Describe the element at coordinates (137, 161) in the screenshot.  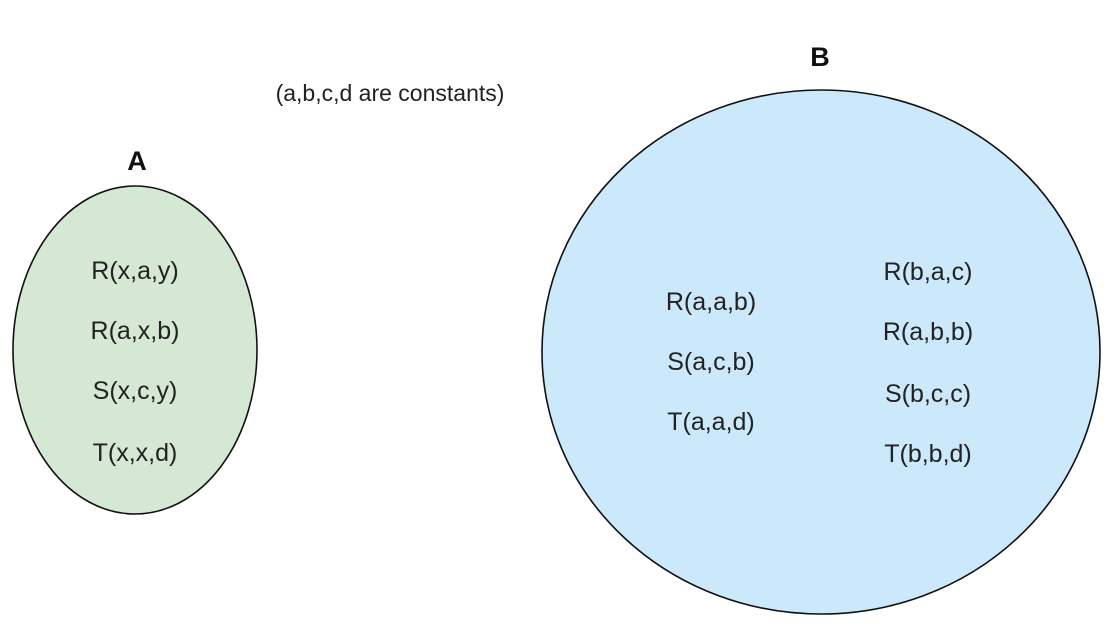
I see `set-a-label: A` at that location.